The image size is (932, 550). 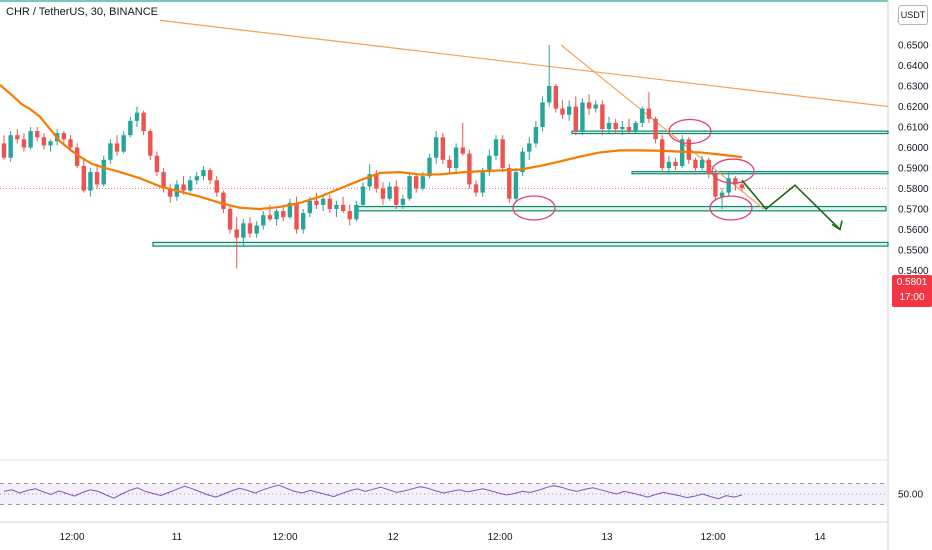 I want to click on time-tick-label: 11, so click(x=177, y=537).